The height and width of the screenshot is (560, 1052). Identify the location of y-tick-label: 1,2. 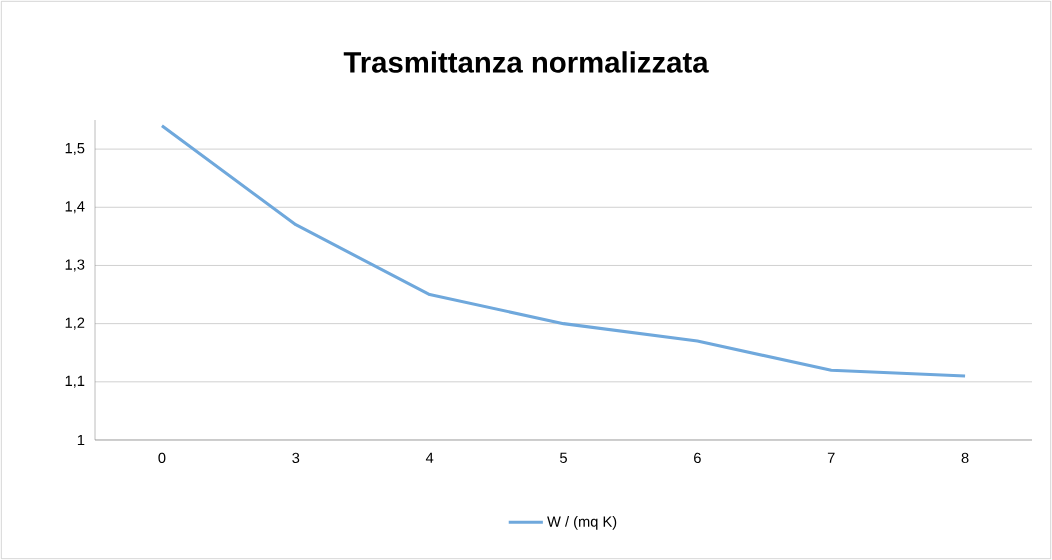
(75, 323).